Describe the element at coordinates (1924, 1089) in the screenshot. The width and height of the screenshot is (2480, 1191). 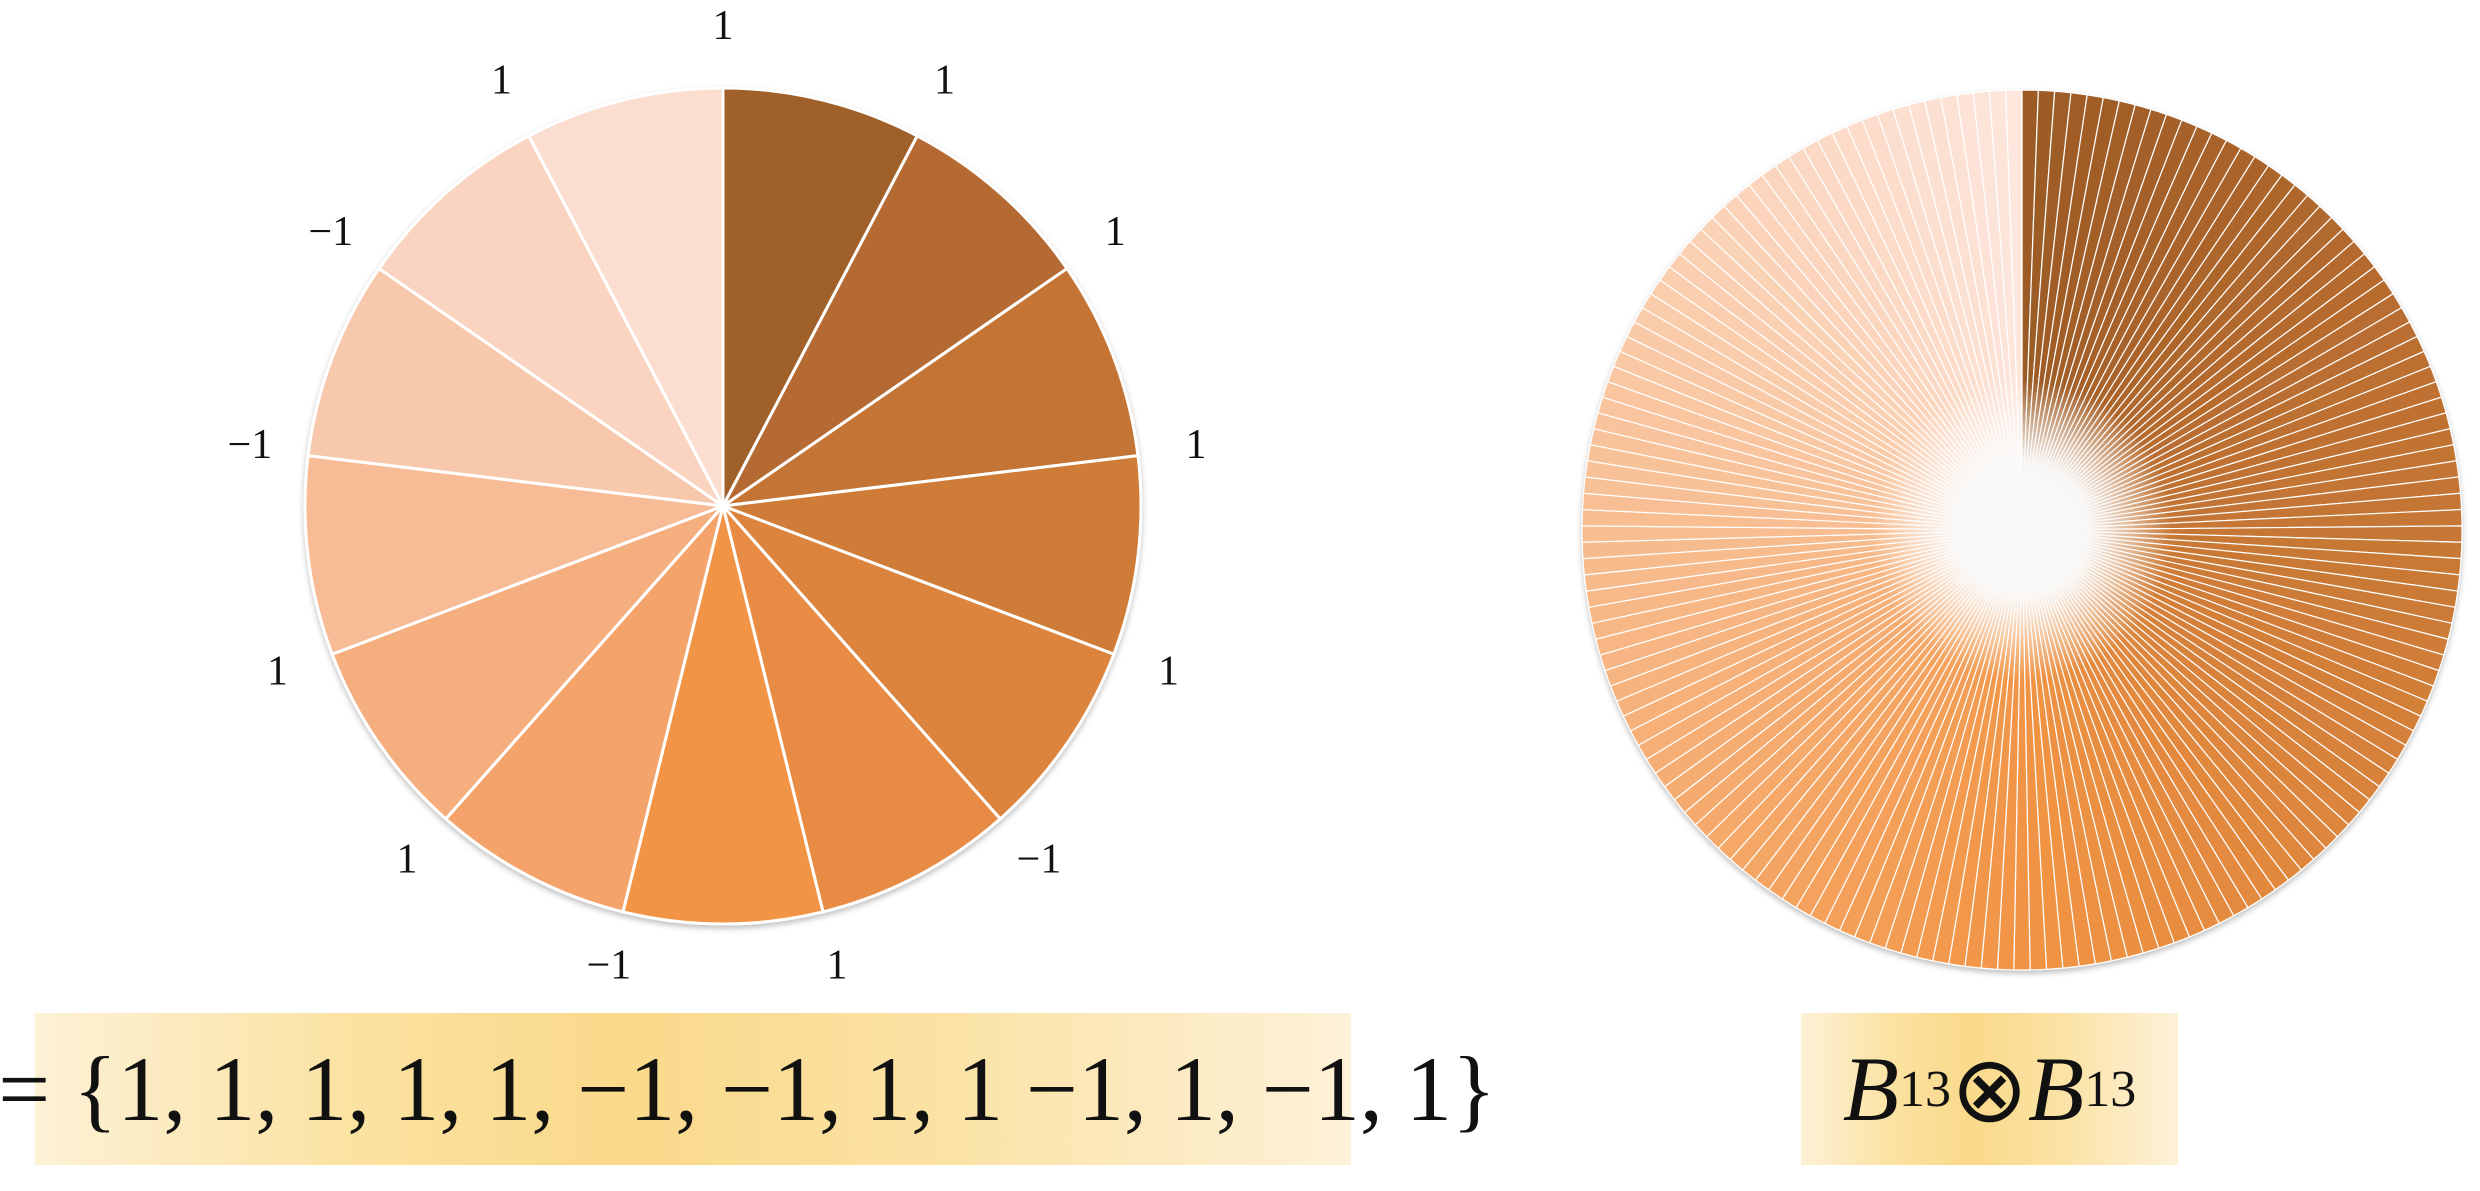
I see `formula-sub-a: 13` at that location.